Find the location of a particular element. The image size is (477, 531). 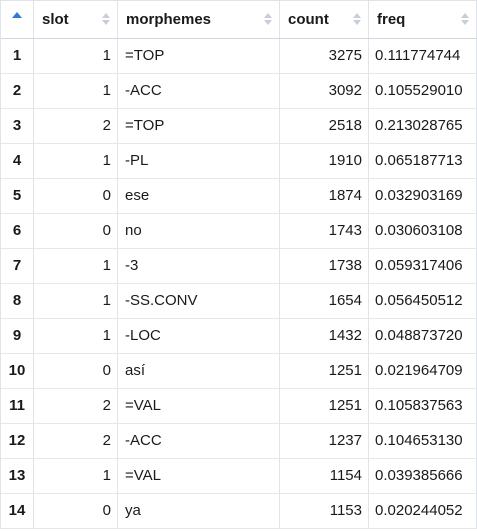

table-row: 4 1 -PL 1910 0.065187713 is located at coordinates (239, 161).